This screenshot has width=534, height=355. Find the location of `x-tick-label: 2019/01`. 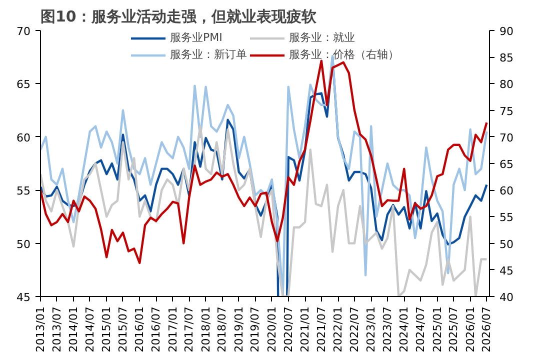

x-tick-label: 2019/01 is located at coordinates (239, 329).